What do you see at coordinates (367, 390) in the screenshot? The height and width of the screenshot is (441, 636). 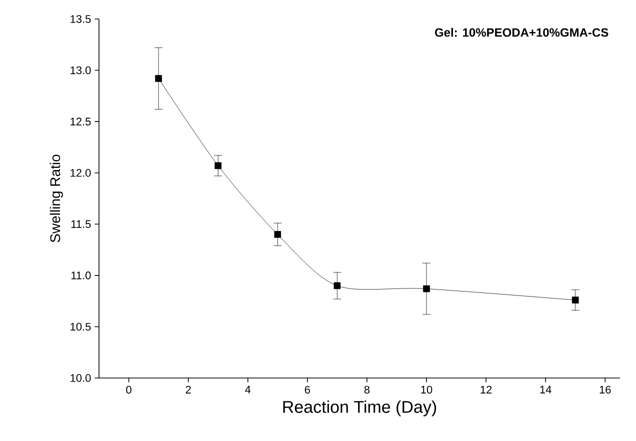 I see `x-tick-label: 8` at bounding box center [367, 390].